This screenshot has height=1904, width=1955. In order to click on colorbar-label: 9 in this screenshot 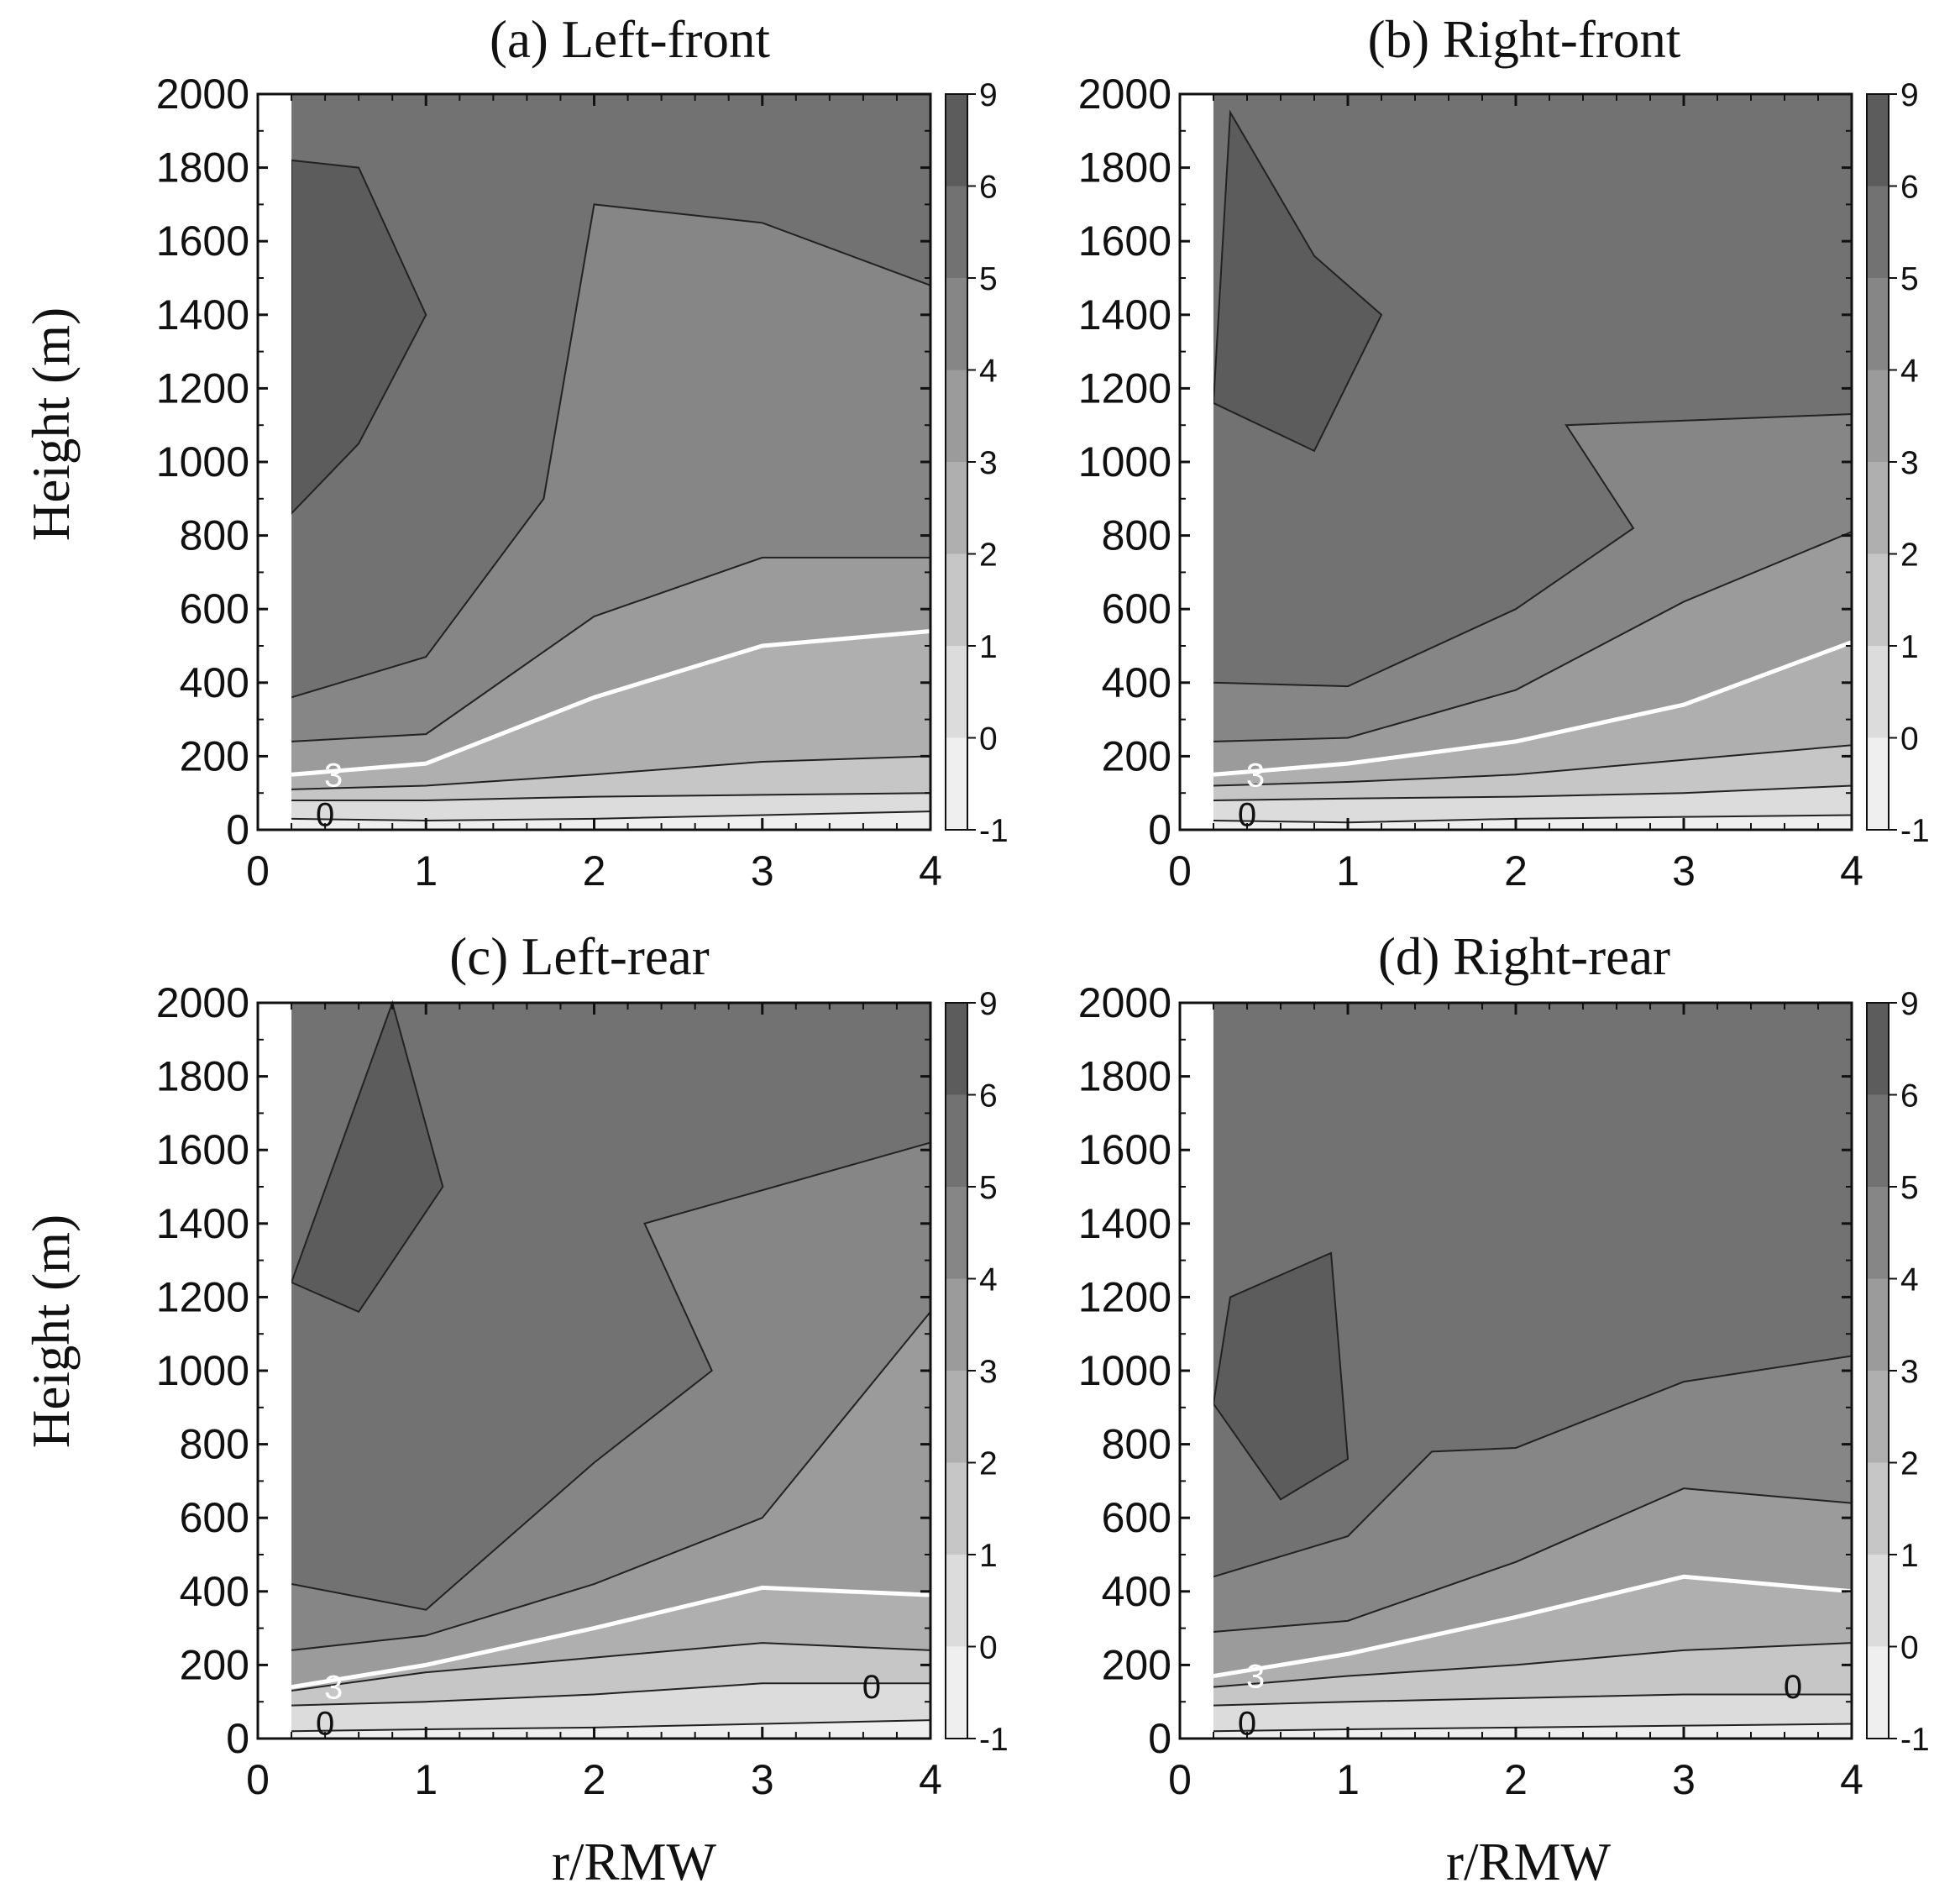, I will do `click(988, 1004)`.